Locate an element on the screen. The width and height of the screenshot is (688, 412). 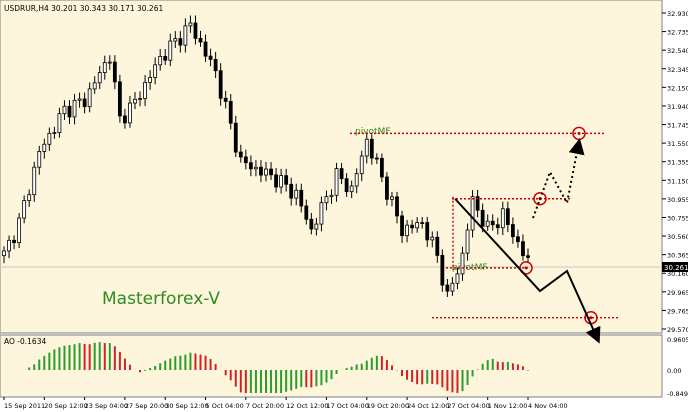
price-tick-label: 29.765 is located at coordinates (677, 311).